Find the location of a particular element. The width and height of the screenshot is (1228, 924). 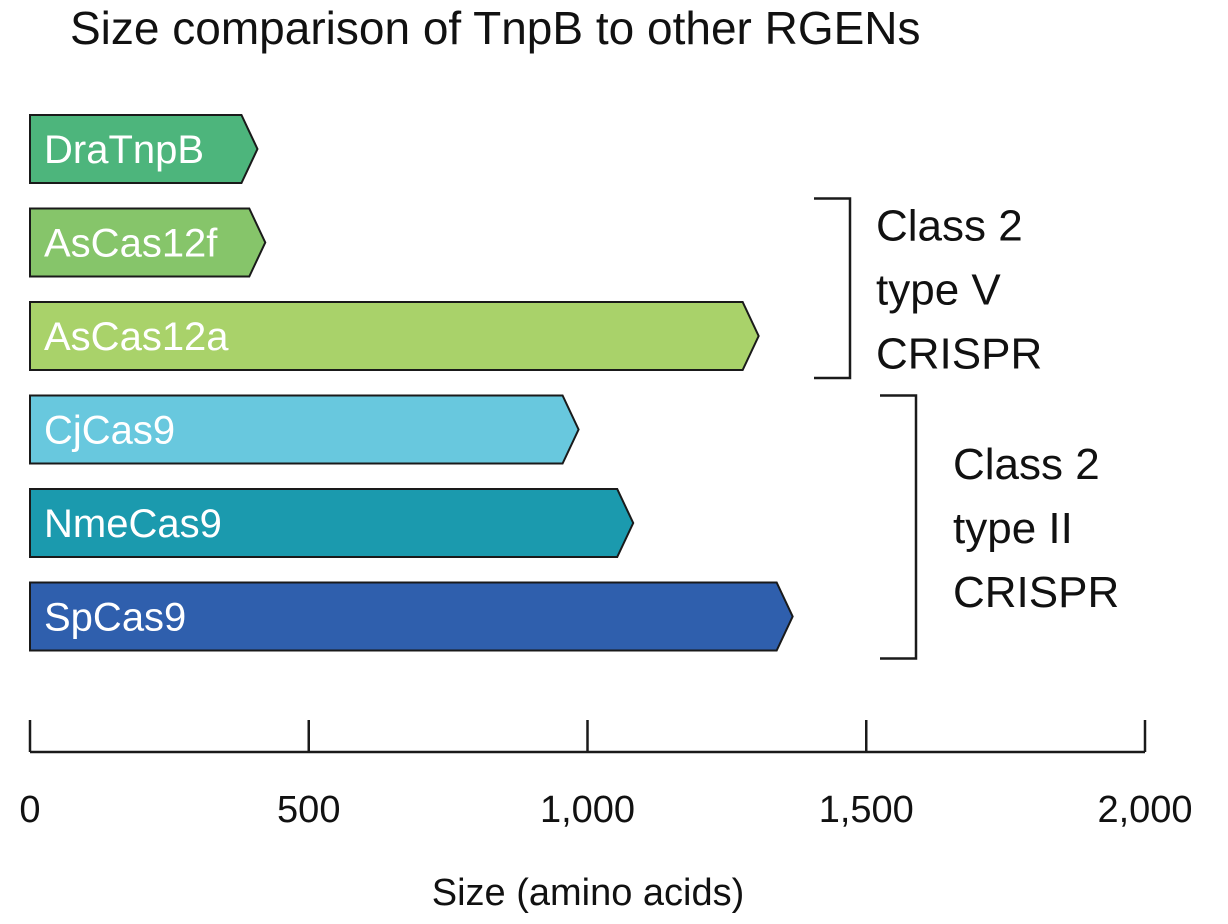

chart-title: Size comparison of TnpB to other RGENs is located at coordinates (495, 28).